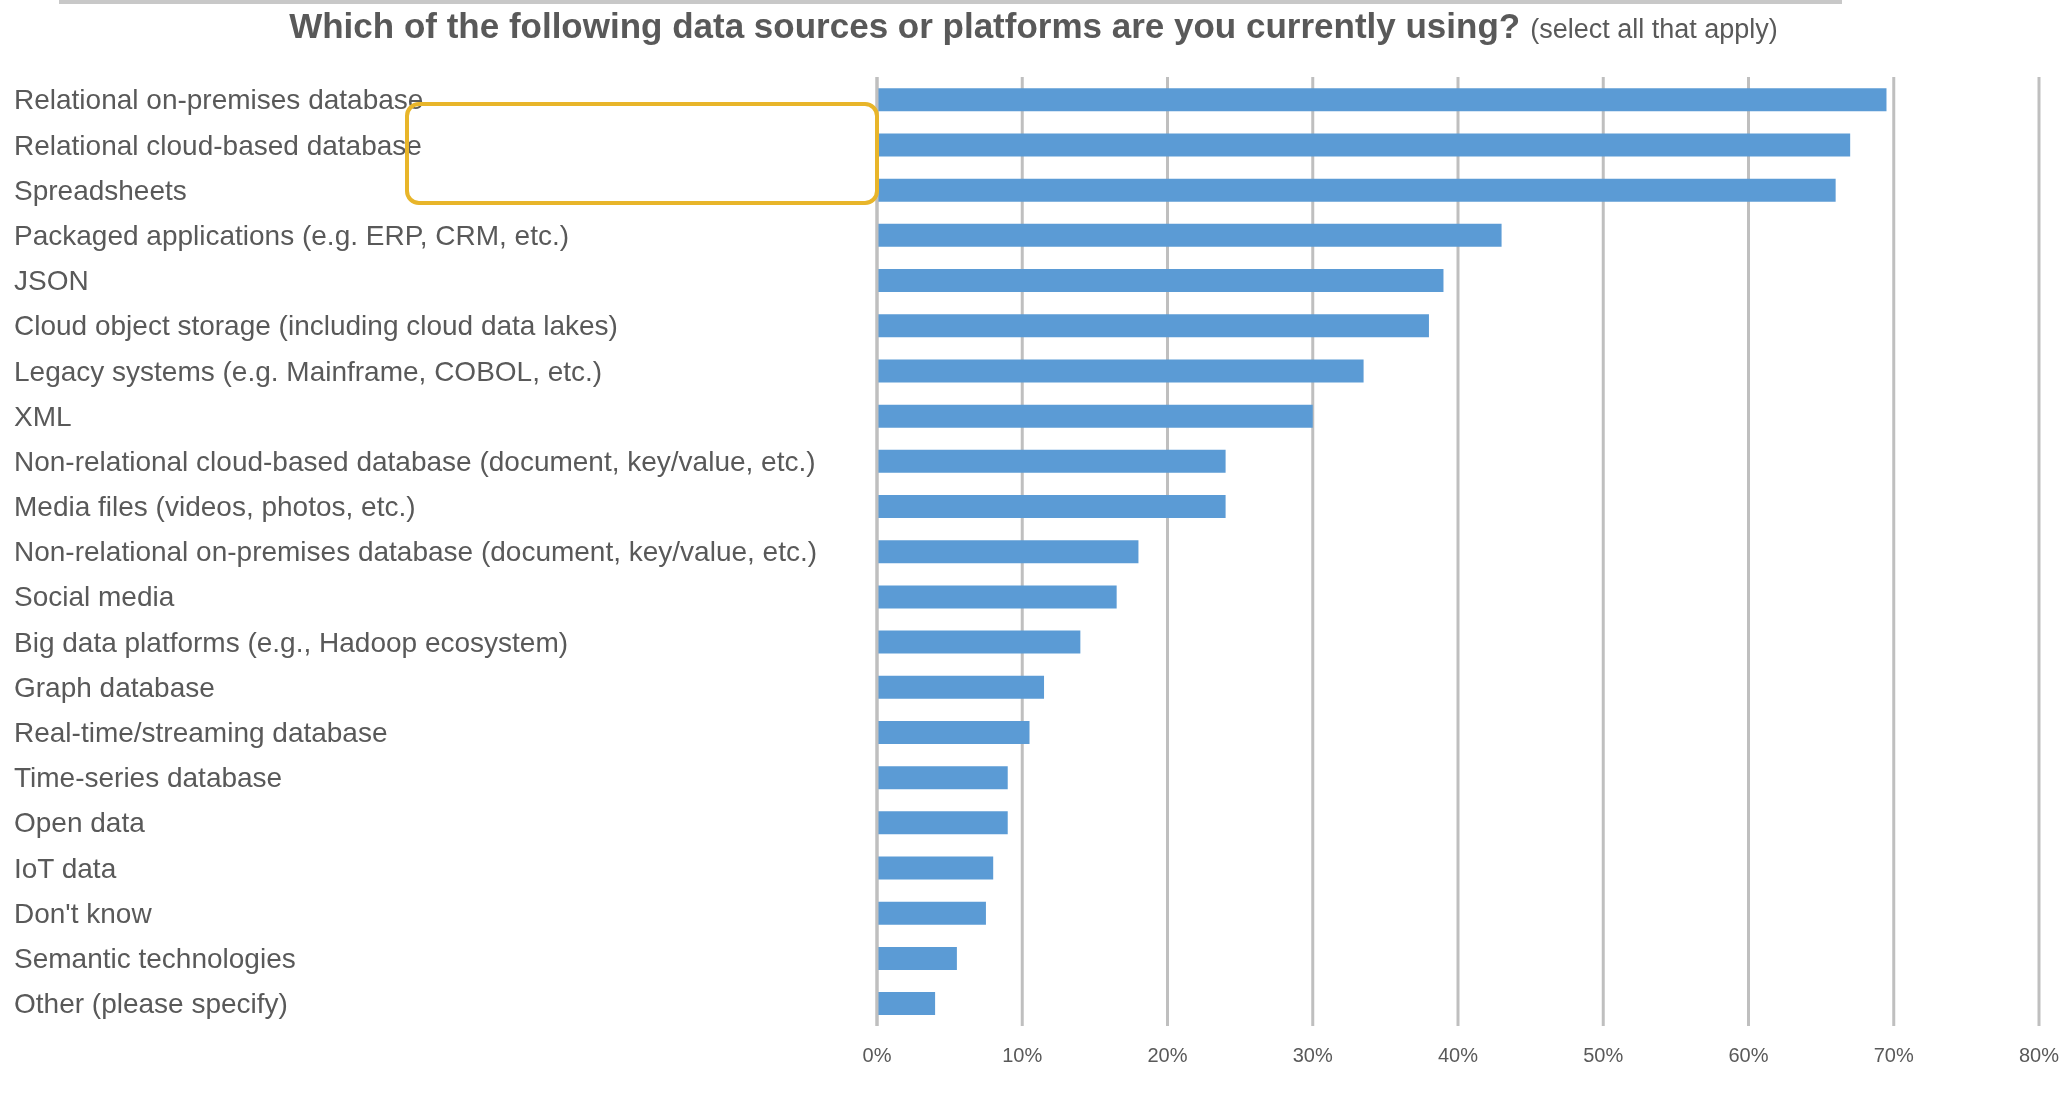 This screenshot has width=2067, height=1116. What do you see at coordinates (1458, 1055) in the screenshot?
I see `x-tick-label: 40%` at bounding box center [1458, 1055].